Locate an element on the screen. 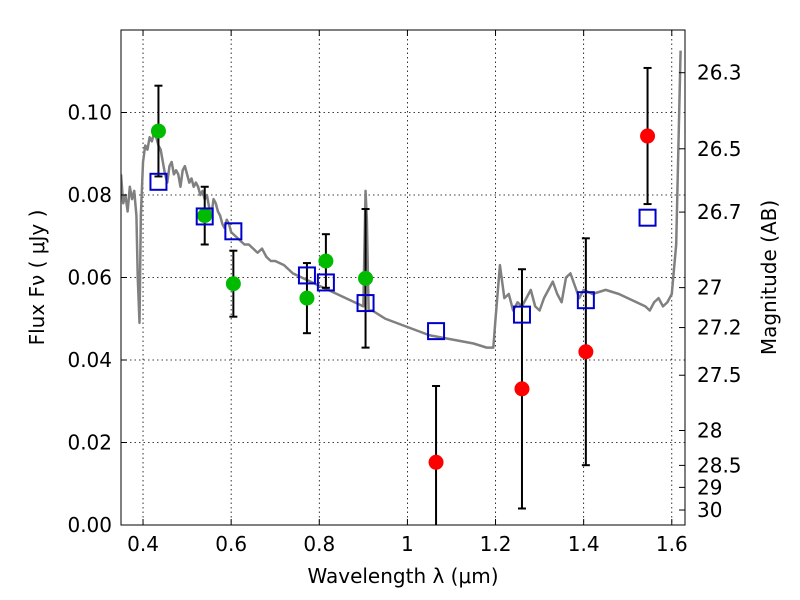 This screenshot has height=600, width=800. y-axis-title: Flux Fν ( μJy ) is located at coordinates (37, 278).